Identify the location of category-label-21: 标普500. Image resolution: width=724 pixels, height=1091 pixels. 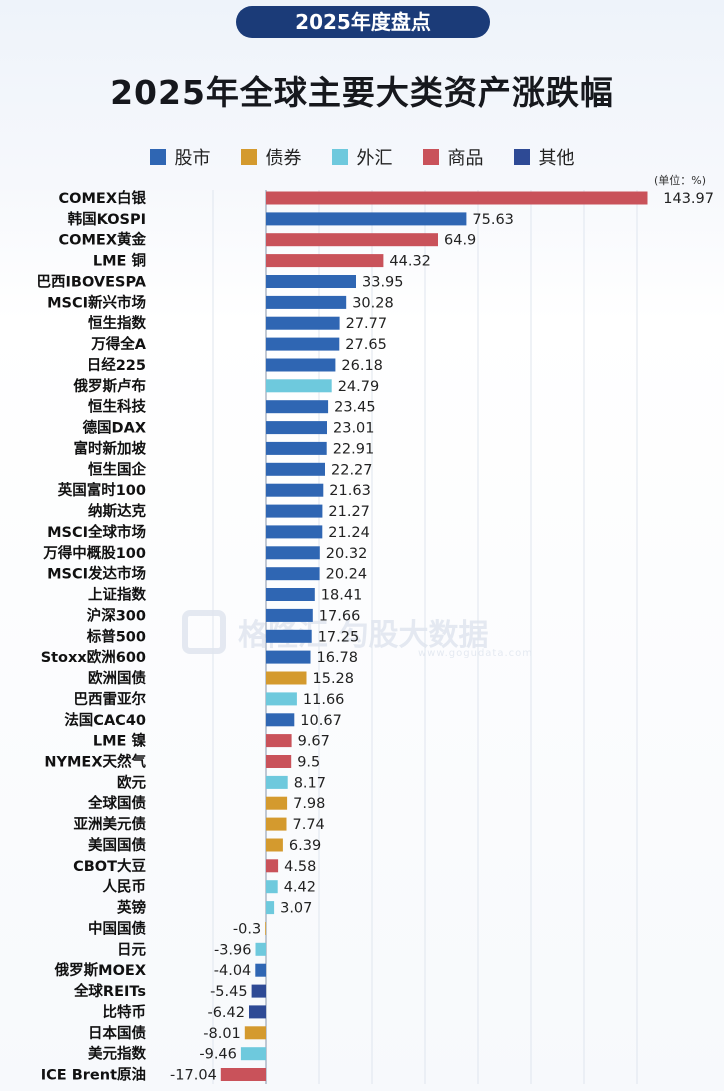
(116, 636).